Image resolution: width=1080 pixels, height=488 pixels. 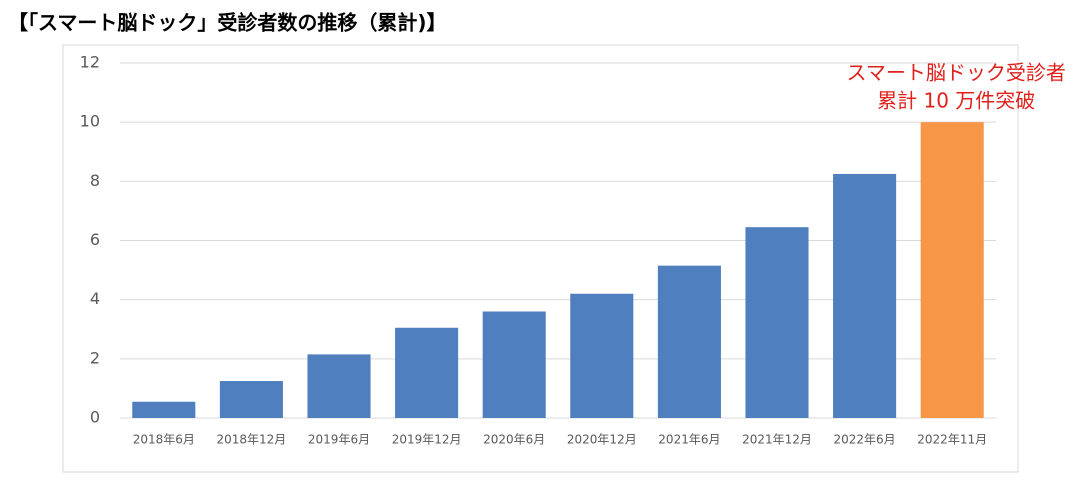 I want to click on y-tick-label: 10, so click(x=90, y=121).